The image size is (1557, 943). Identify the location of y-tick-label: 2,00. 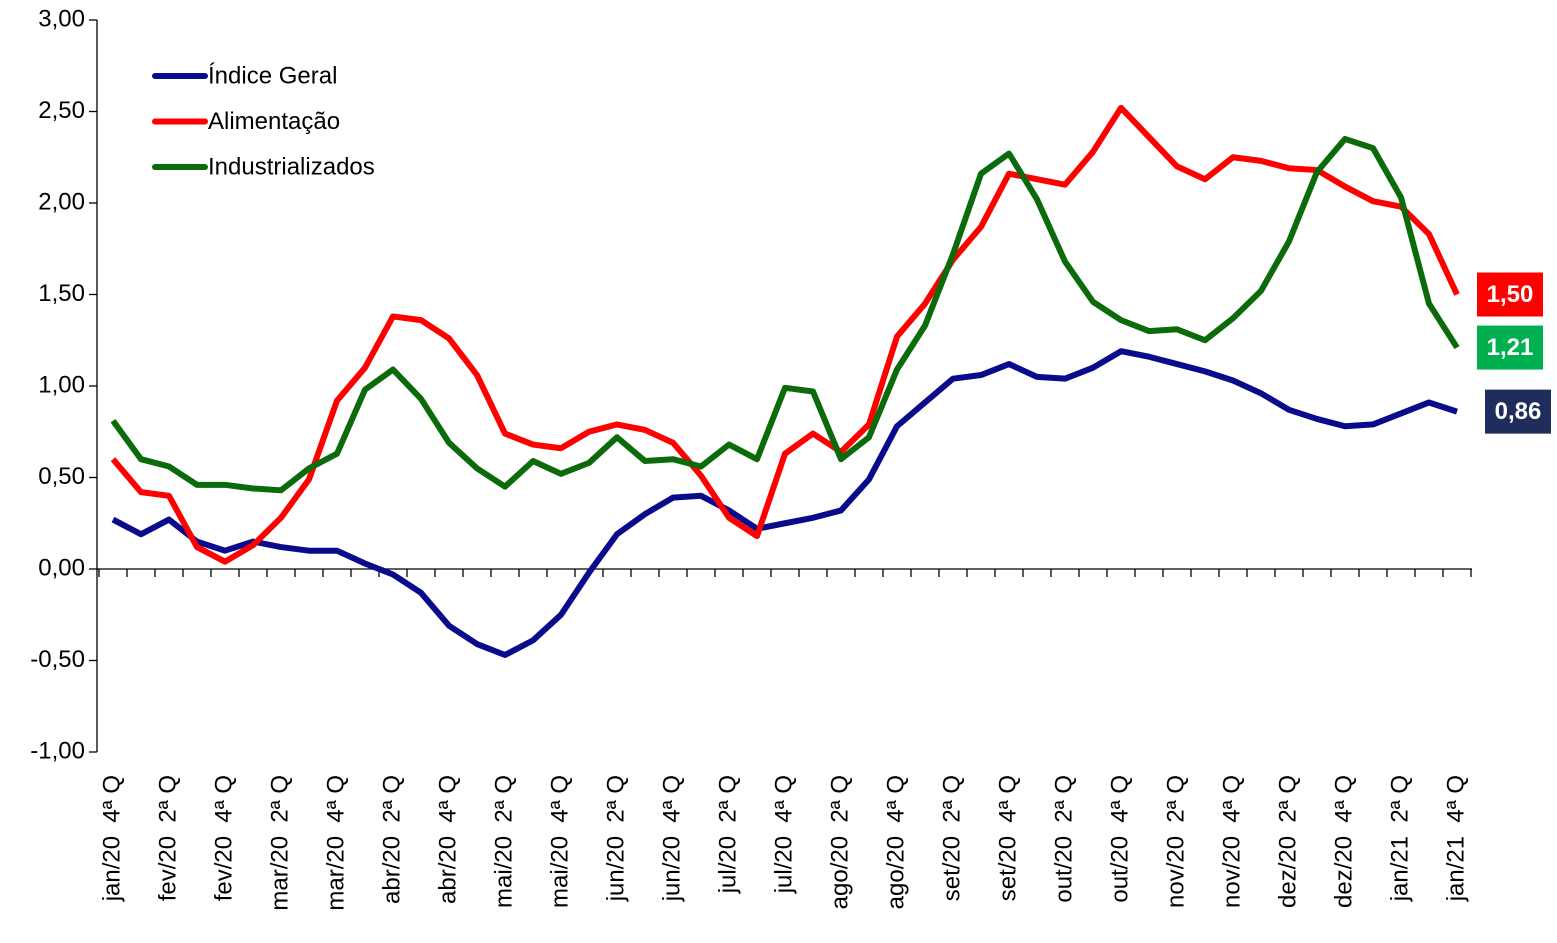
(61, 201).